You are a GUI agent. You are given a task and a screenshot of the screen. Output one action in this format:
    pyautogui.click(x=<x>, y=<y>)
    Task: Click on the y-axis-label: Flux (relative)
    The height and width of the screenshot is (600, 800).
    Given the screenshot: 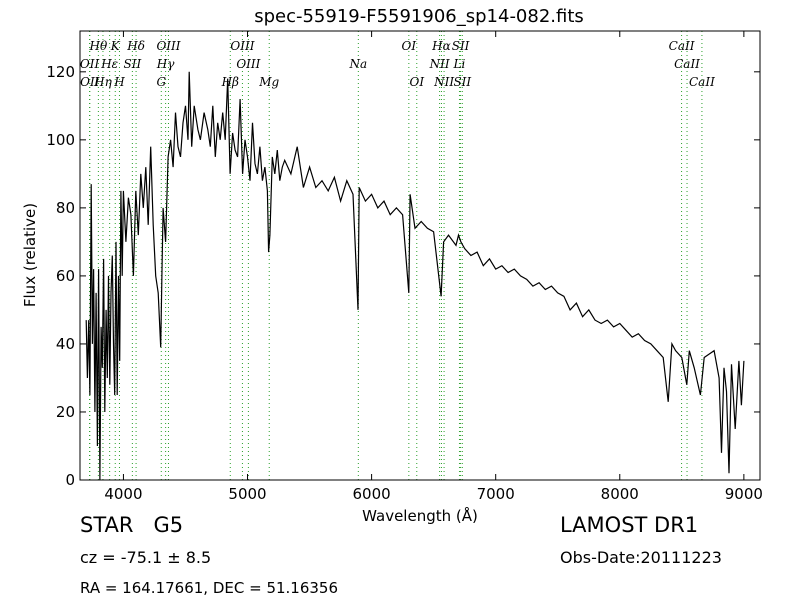 What is the action you would take?
    pyautogui.click(x=30, y=255)
    